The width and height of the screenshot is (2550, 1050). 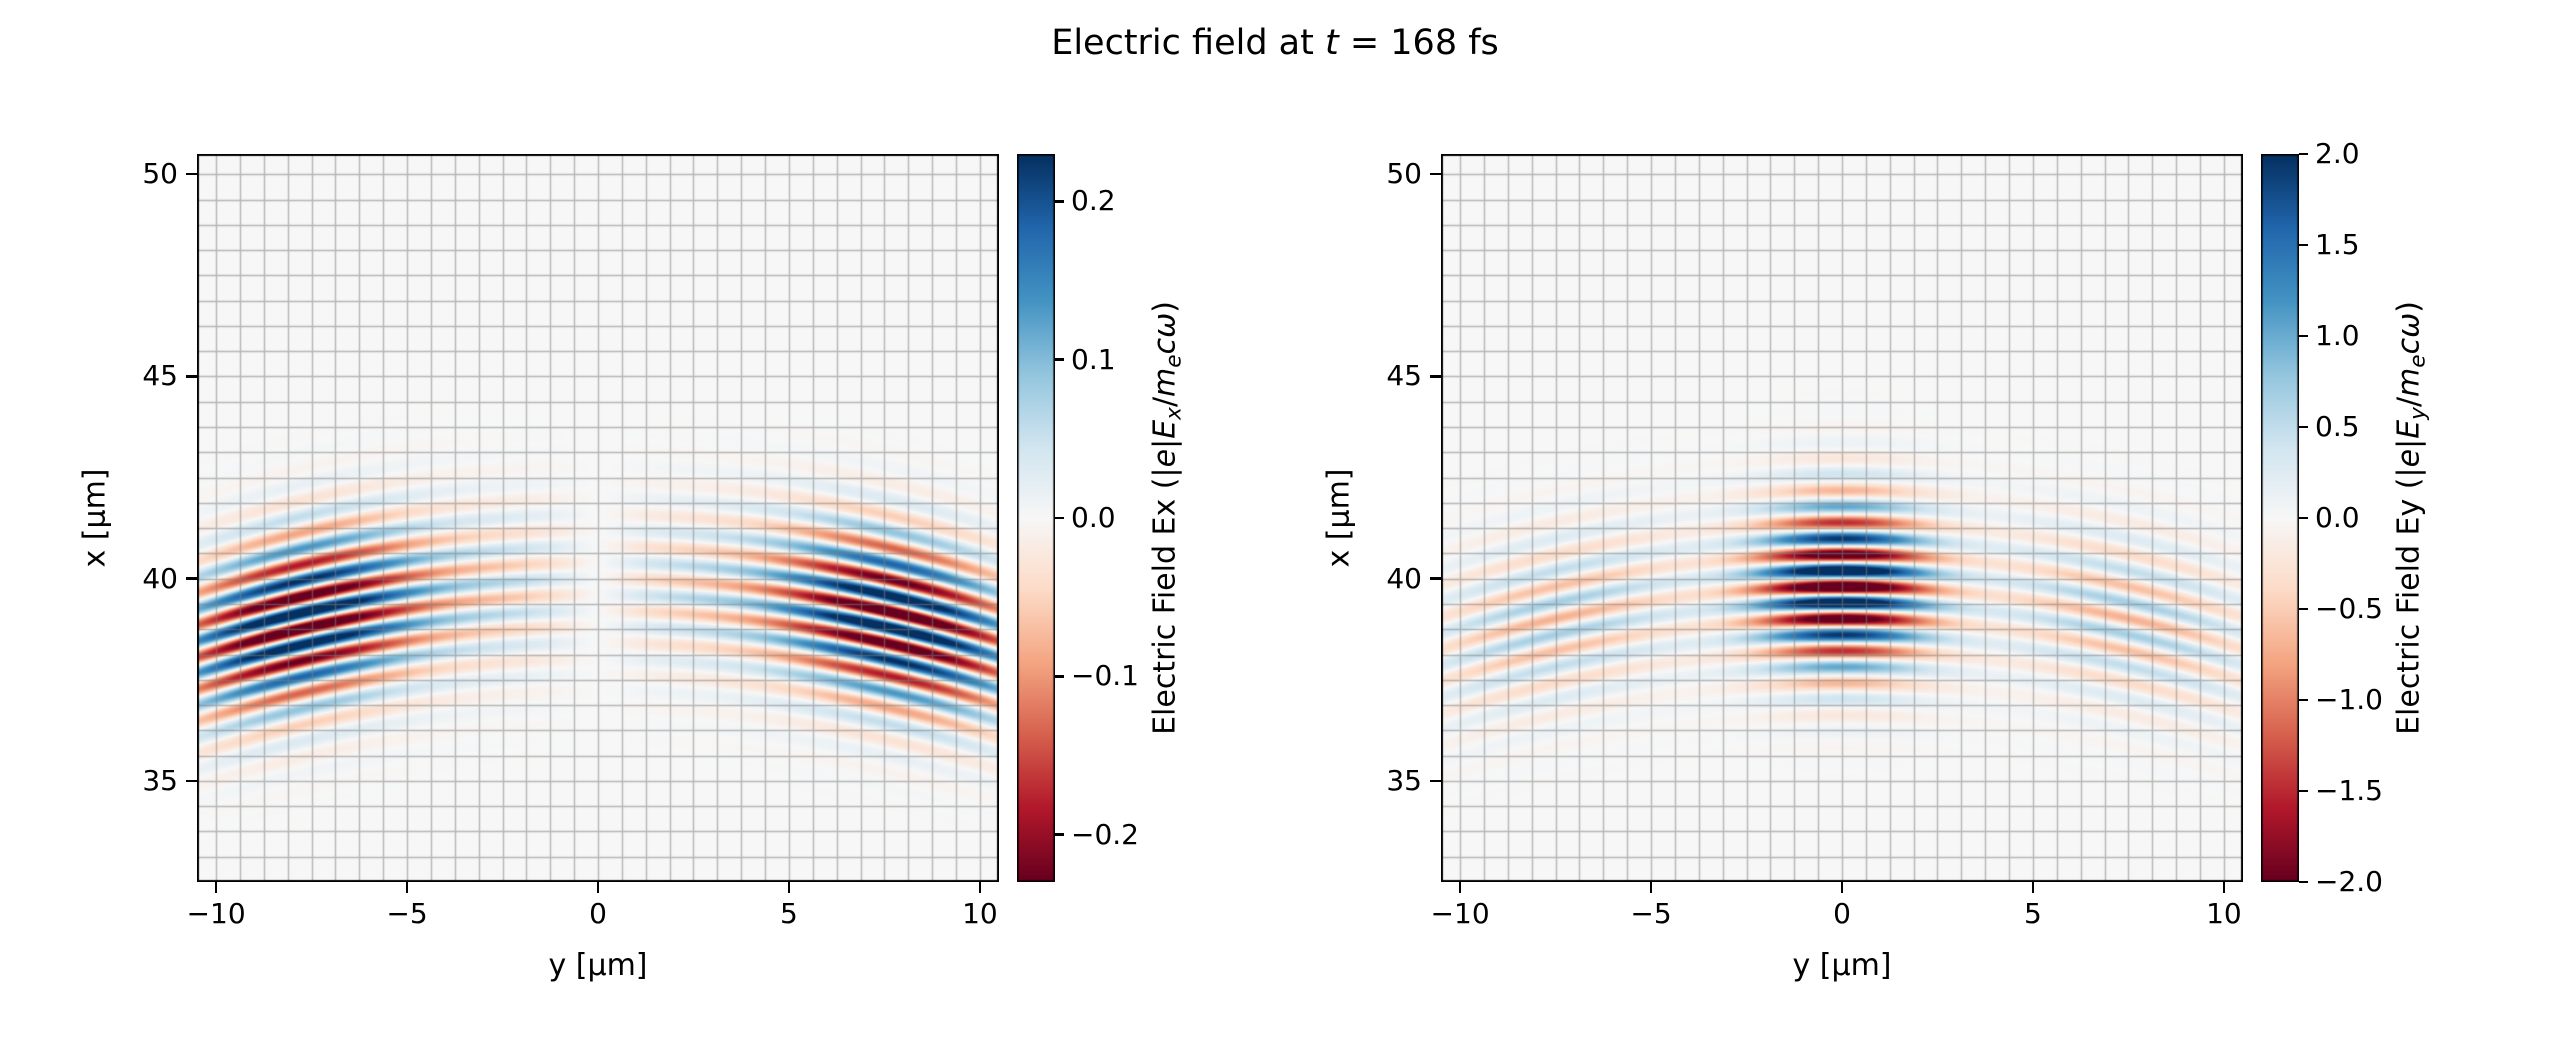 I want to click on label-segment: Electric field at, so click(x=1188, y=43).